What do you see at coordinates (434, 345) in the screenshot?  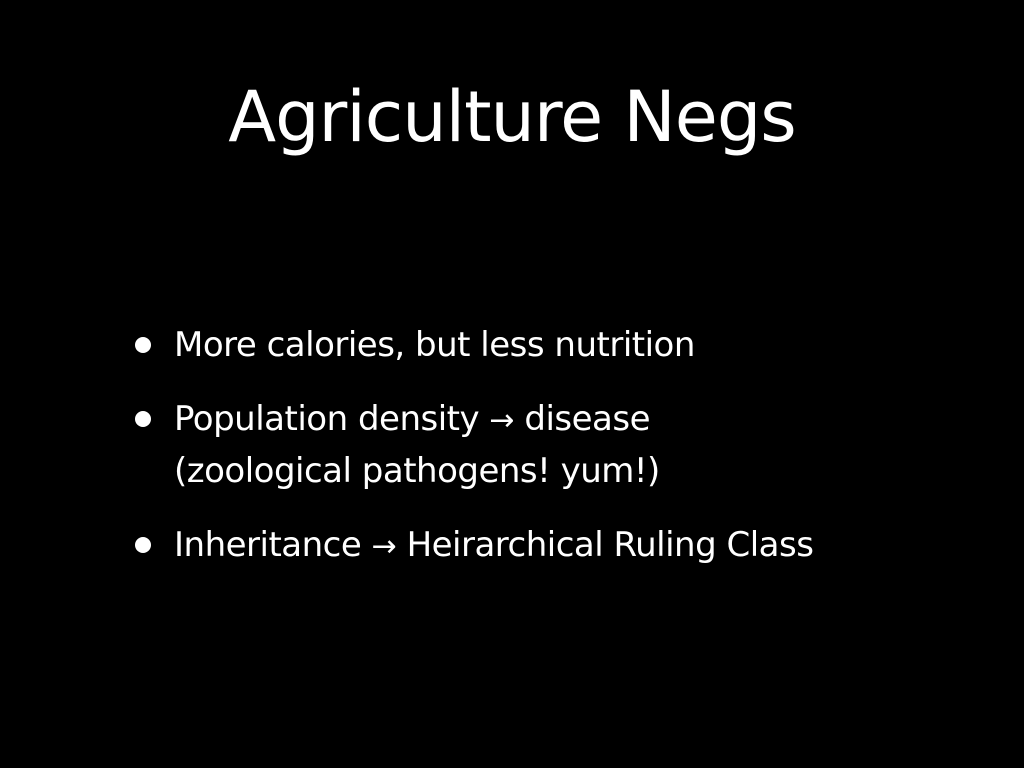 I see `bullet-text: More calories, but less nutrition` at bounding box center [434, 345].